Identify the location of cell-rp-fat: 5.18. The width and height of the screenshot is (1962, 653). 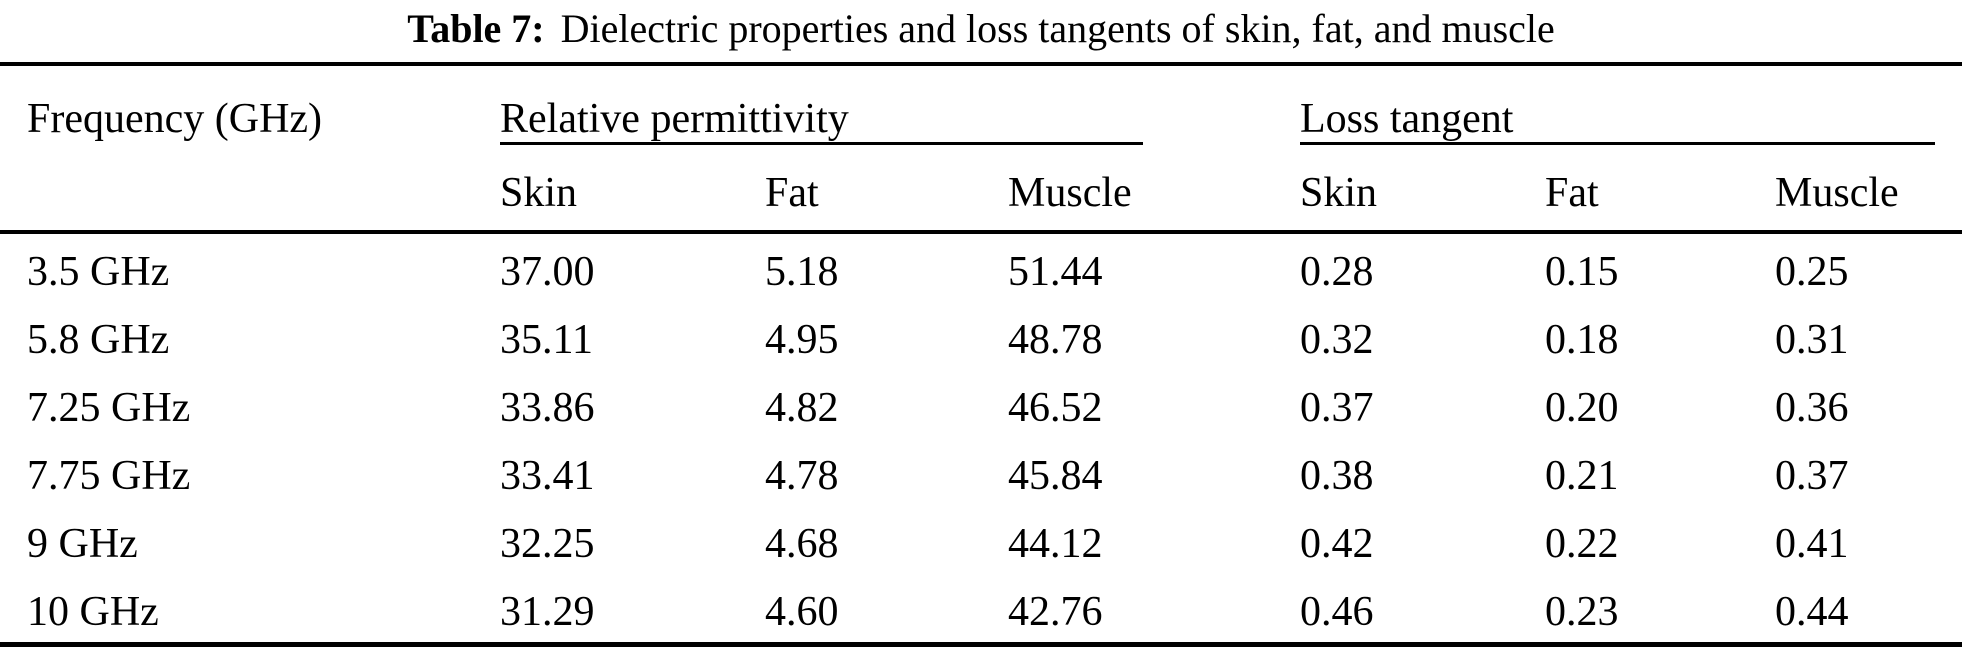
(802, 272).